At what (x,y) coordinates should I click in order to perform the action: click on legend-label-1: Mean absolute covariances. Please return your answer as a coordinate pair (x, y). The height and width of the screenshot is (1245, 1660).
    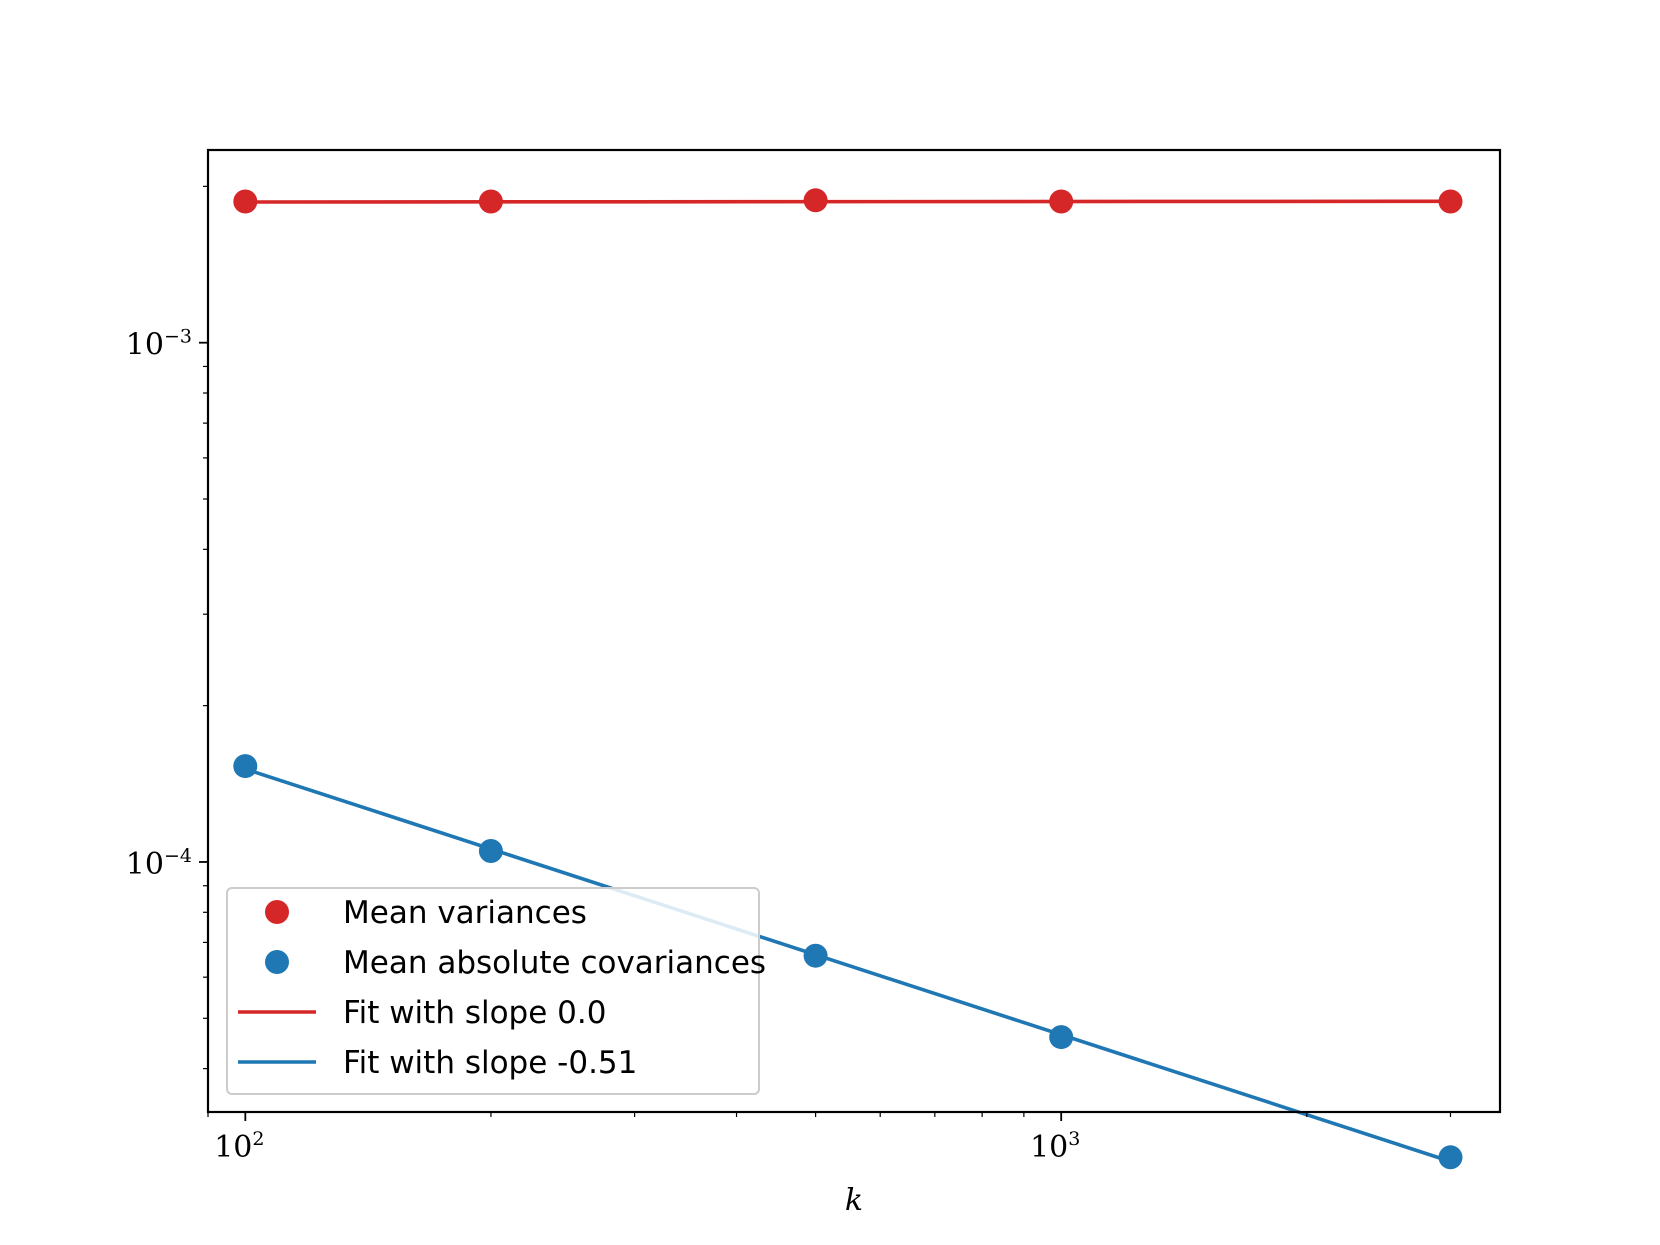
    Looking at the image, I should click on (554, 963).